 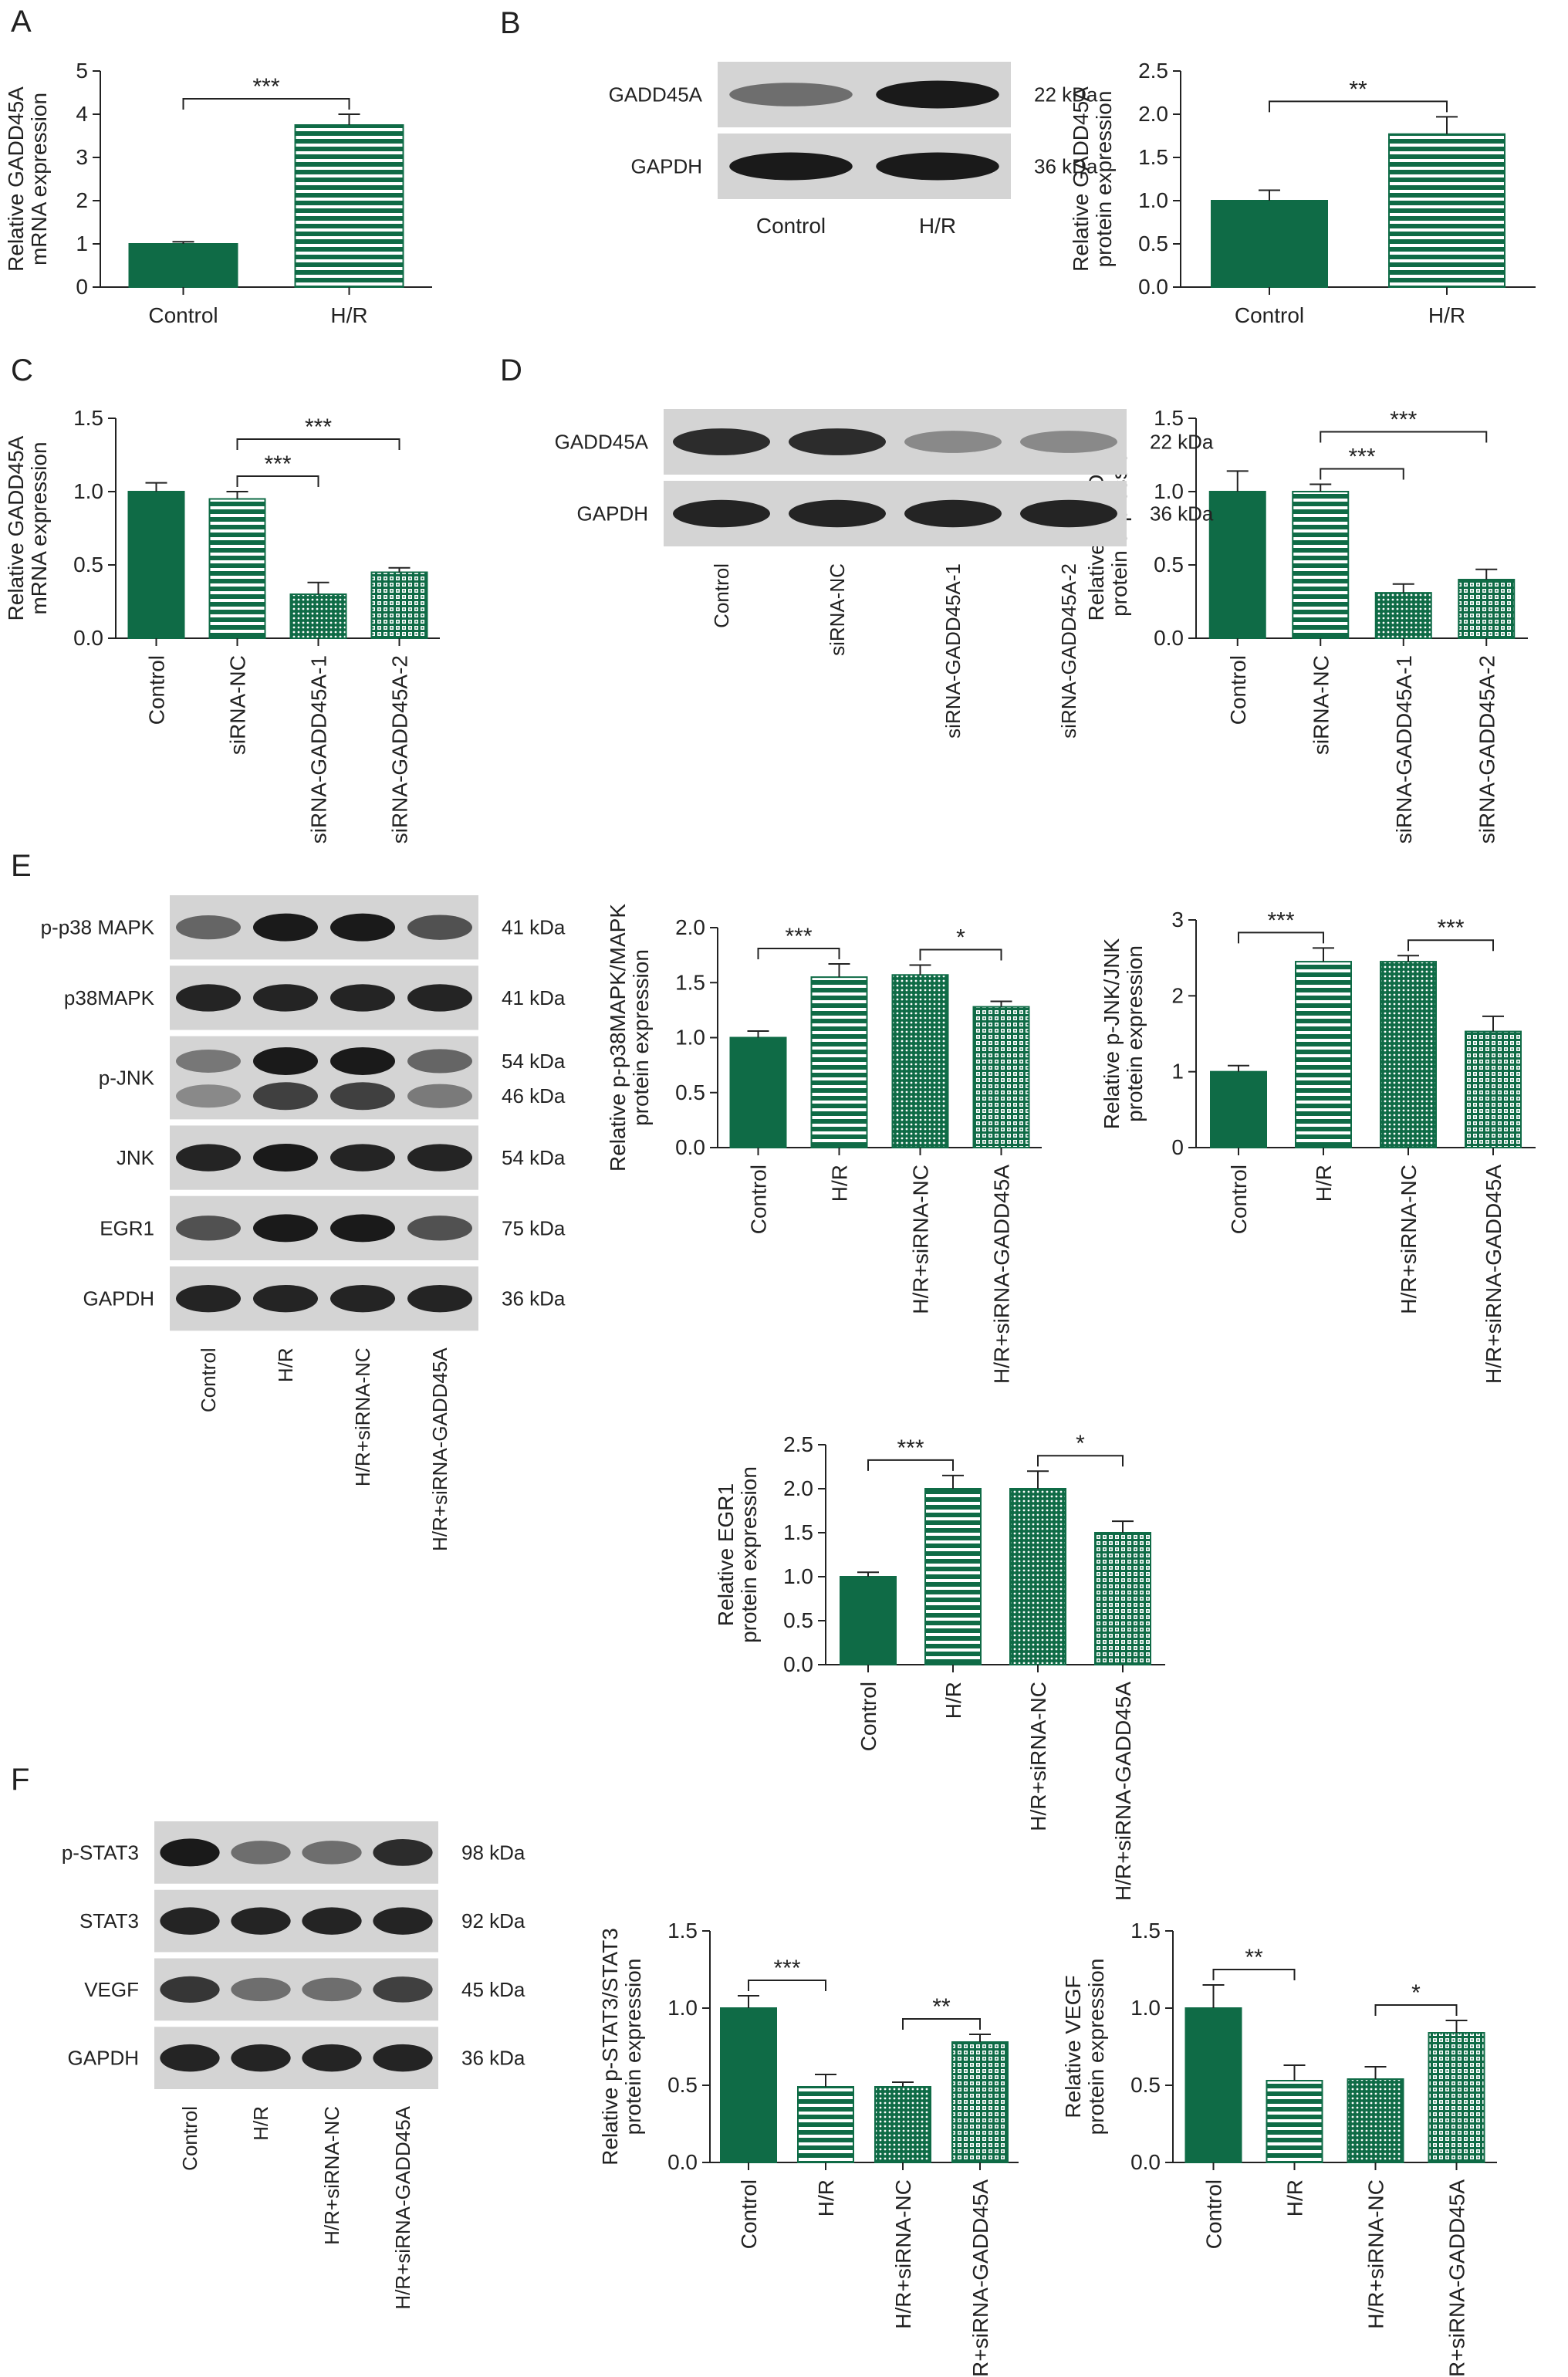 What do you see at coordinates (100, 1852) in the screenshot?
I see `blot-row-label: p-STAT3` at bounding box center [100, 1852].